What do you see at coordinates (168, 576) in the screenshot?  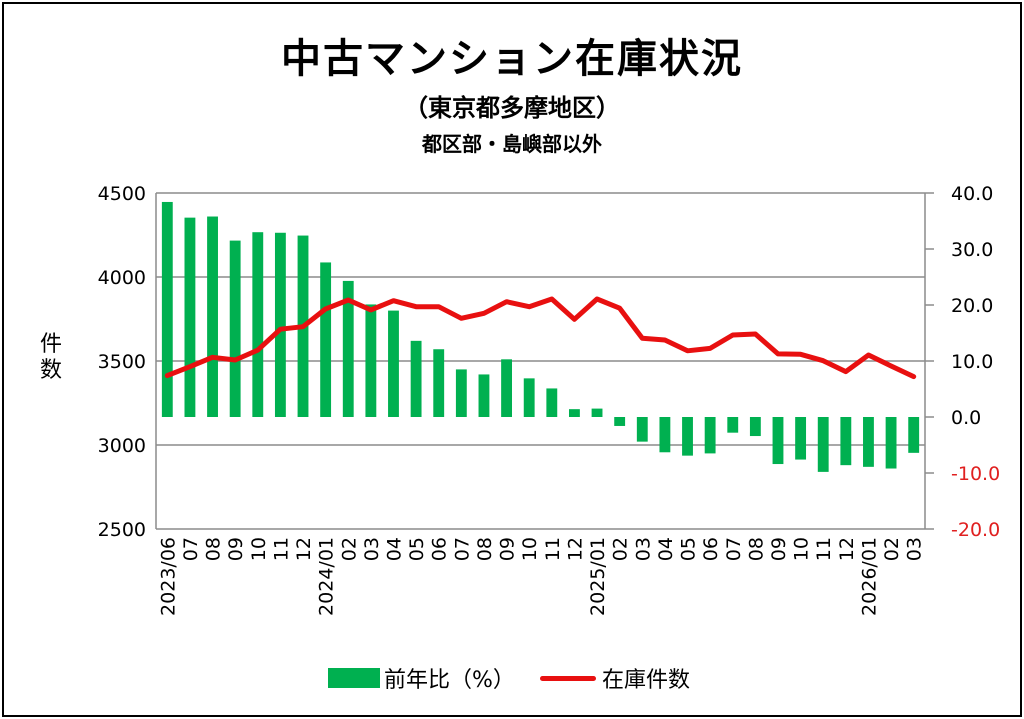 I see `x-tick-label: 2023/06` at bounding box center [168, 576].